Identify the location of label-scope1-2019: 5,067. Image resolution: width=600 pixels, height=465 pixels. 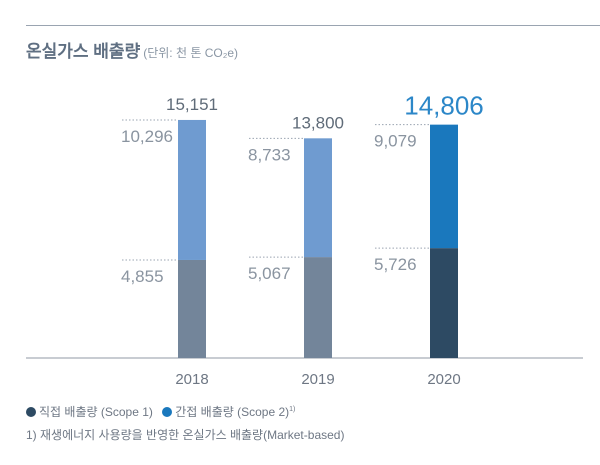
(269, 273).